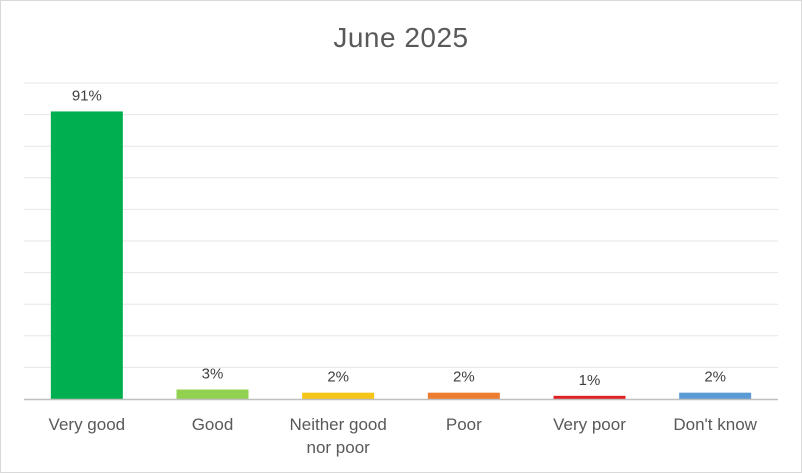 The width and height of the screenshot is (802, 473). I want to click on x-tick-label: Very poor, so click(589, 424).